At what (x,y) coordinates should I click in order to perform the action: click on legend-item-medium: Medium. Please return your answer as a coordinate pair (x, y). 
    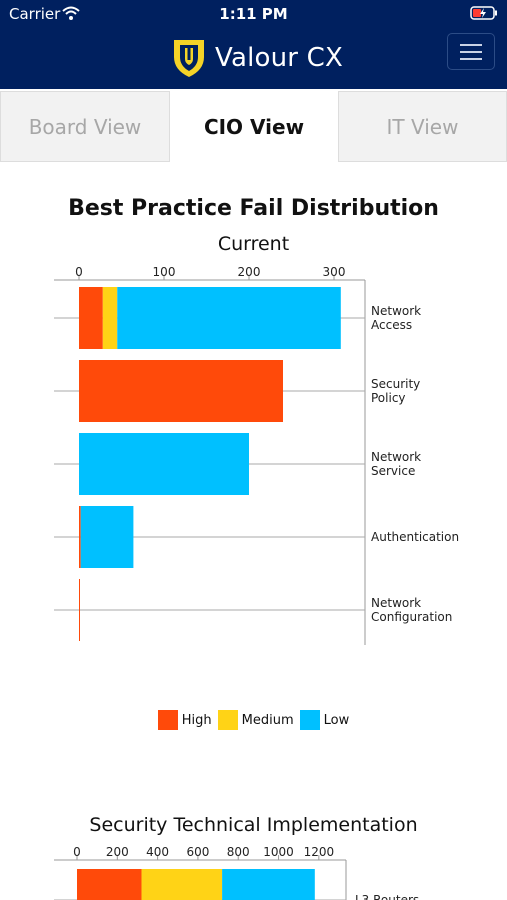
    Looking at the image, I should click on (255, 720).